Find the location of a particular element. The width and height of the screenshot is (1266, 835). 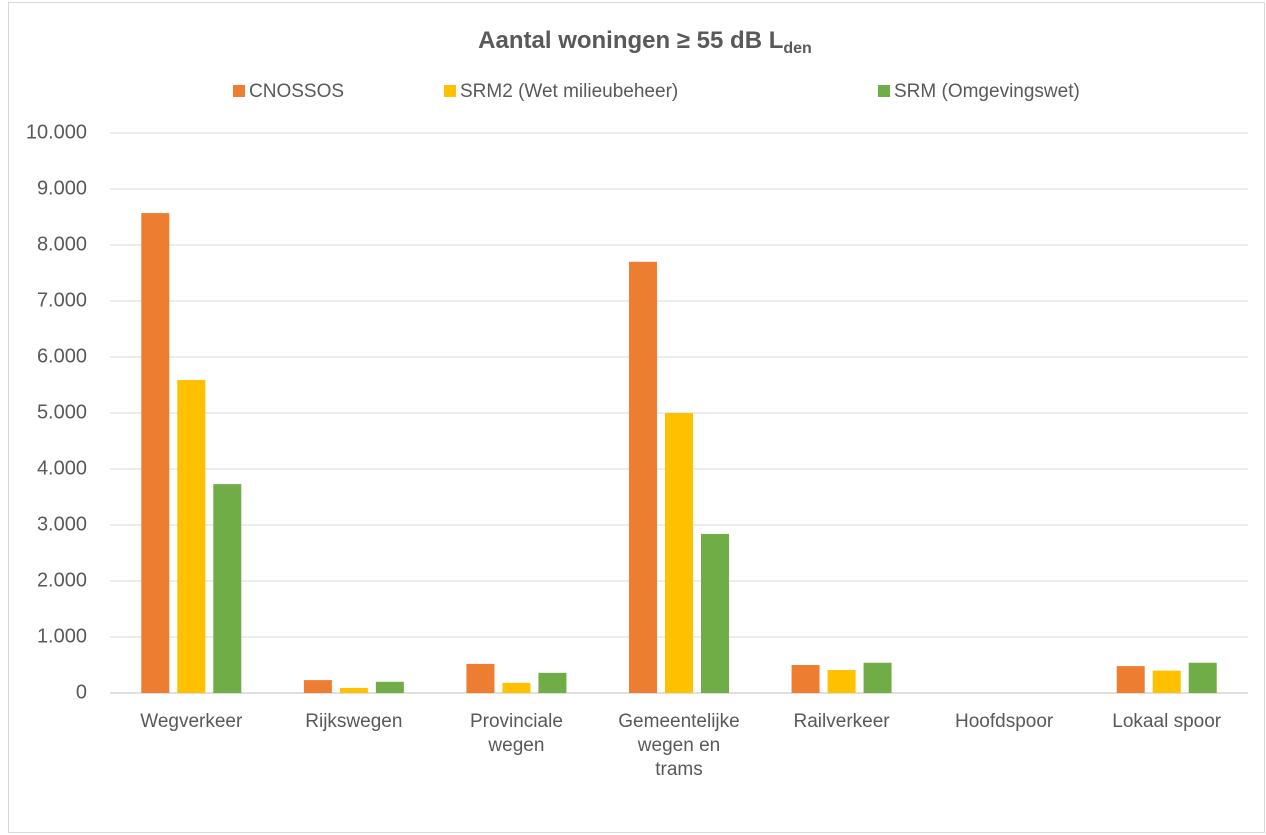

y-tick-label: 0 is located at coordinates (81, 692).